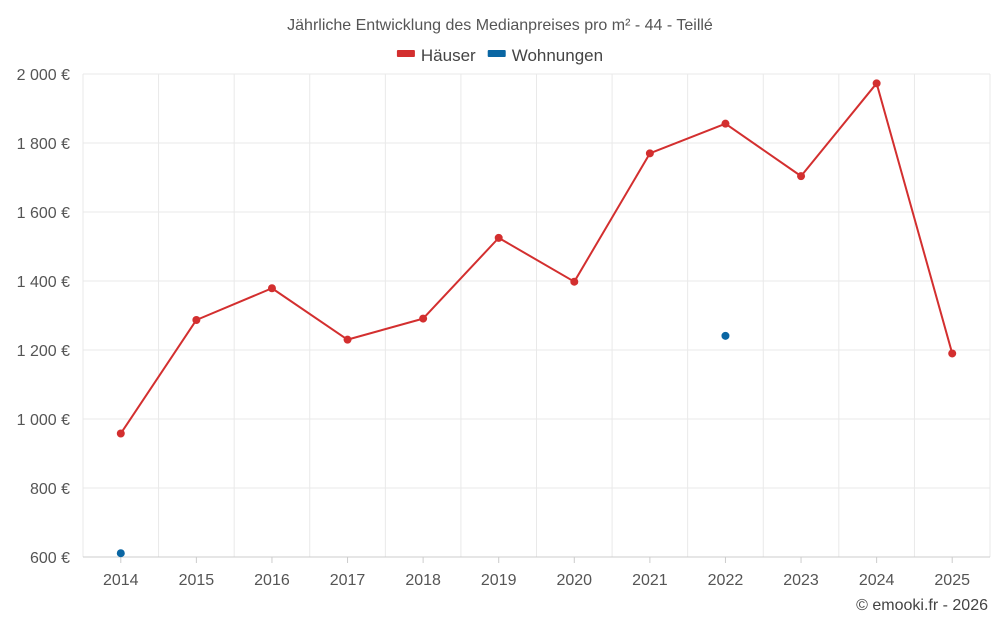 The width and height of the screenshot is (1000, 625). What do you see at coordinates (499, 580) in the screenshot?
I see `x-tick-label: 2019` at bounding box center [499, 580].